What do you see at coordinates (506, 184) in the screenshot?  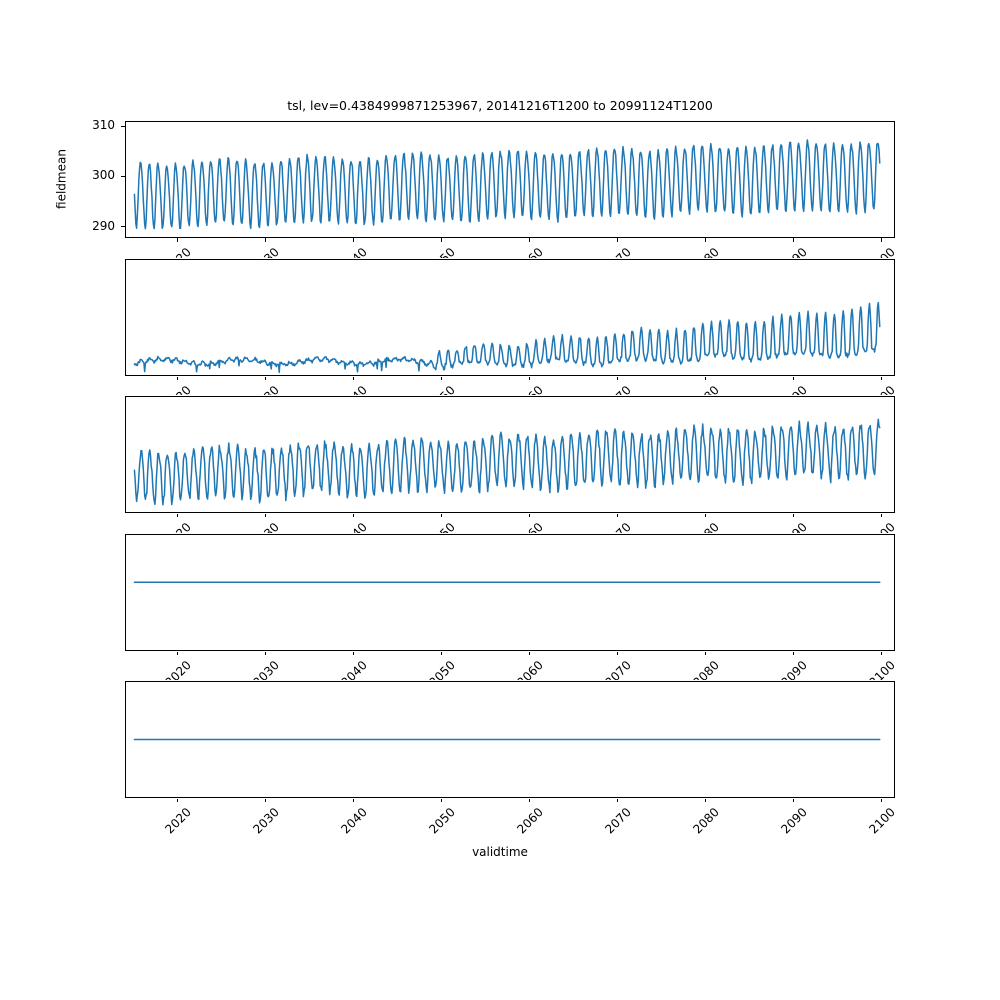 I see `data-line-fieldmean` at bounding box center [506, 184].